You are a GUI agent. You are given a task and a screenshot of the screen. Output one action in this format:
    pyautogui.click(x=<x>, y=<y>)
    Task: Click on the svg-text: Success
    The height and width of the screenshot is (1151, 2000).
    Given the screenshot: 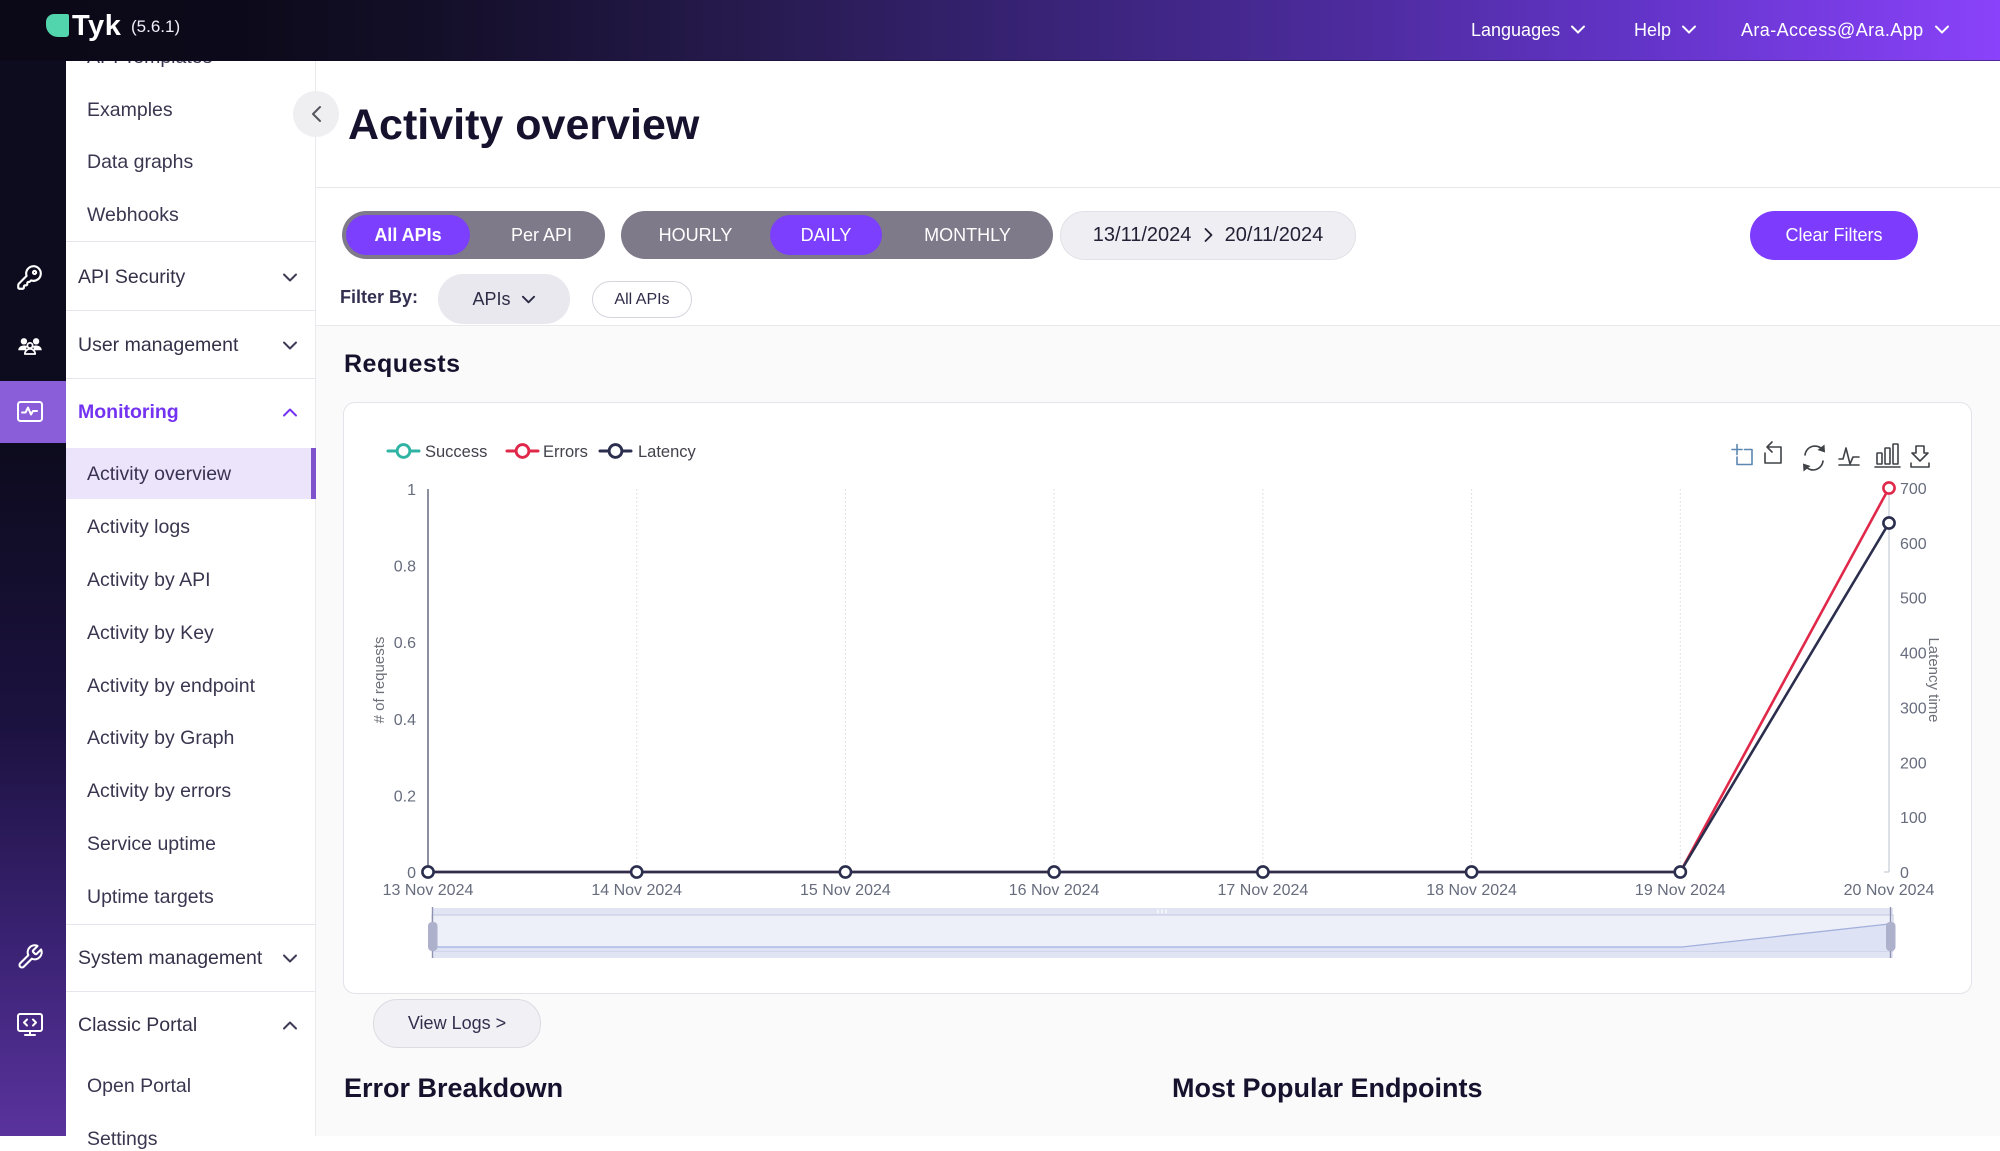 What is the action you would take?
    pyautogui.click(x=456, y=452)
    